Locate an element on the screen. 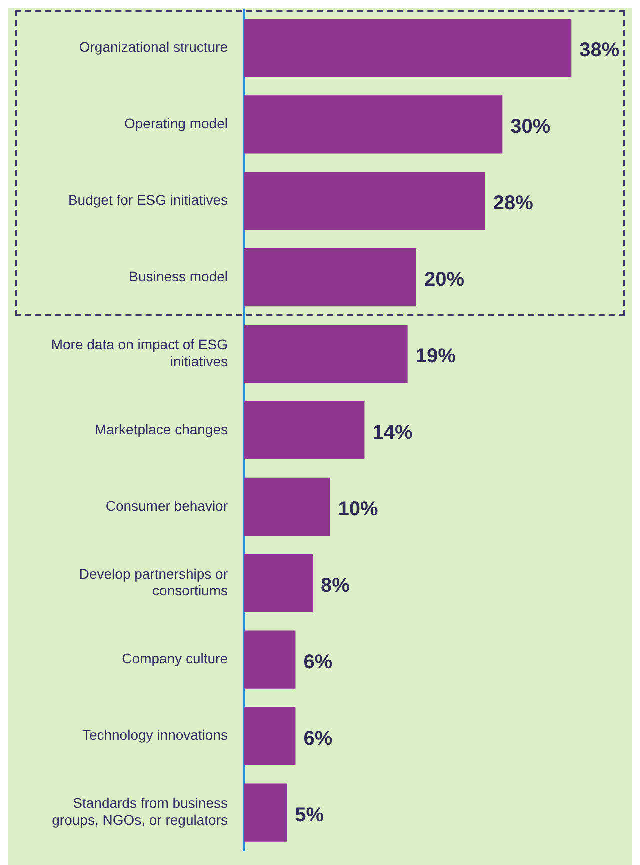 This screenshot has height=865, width=640. y-tick-label: Consumer behavior is located at coordinates (167, 506).